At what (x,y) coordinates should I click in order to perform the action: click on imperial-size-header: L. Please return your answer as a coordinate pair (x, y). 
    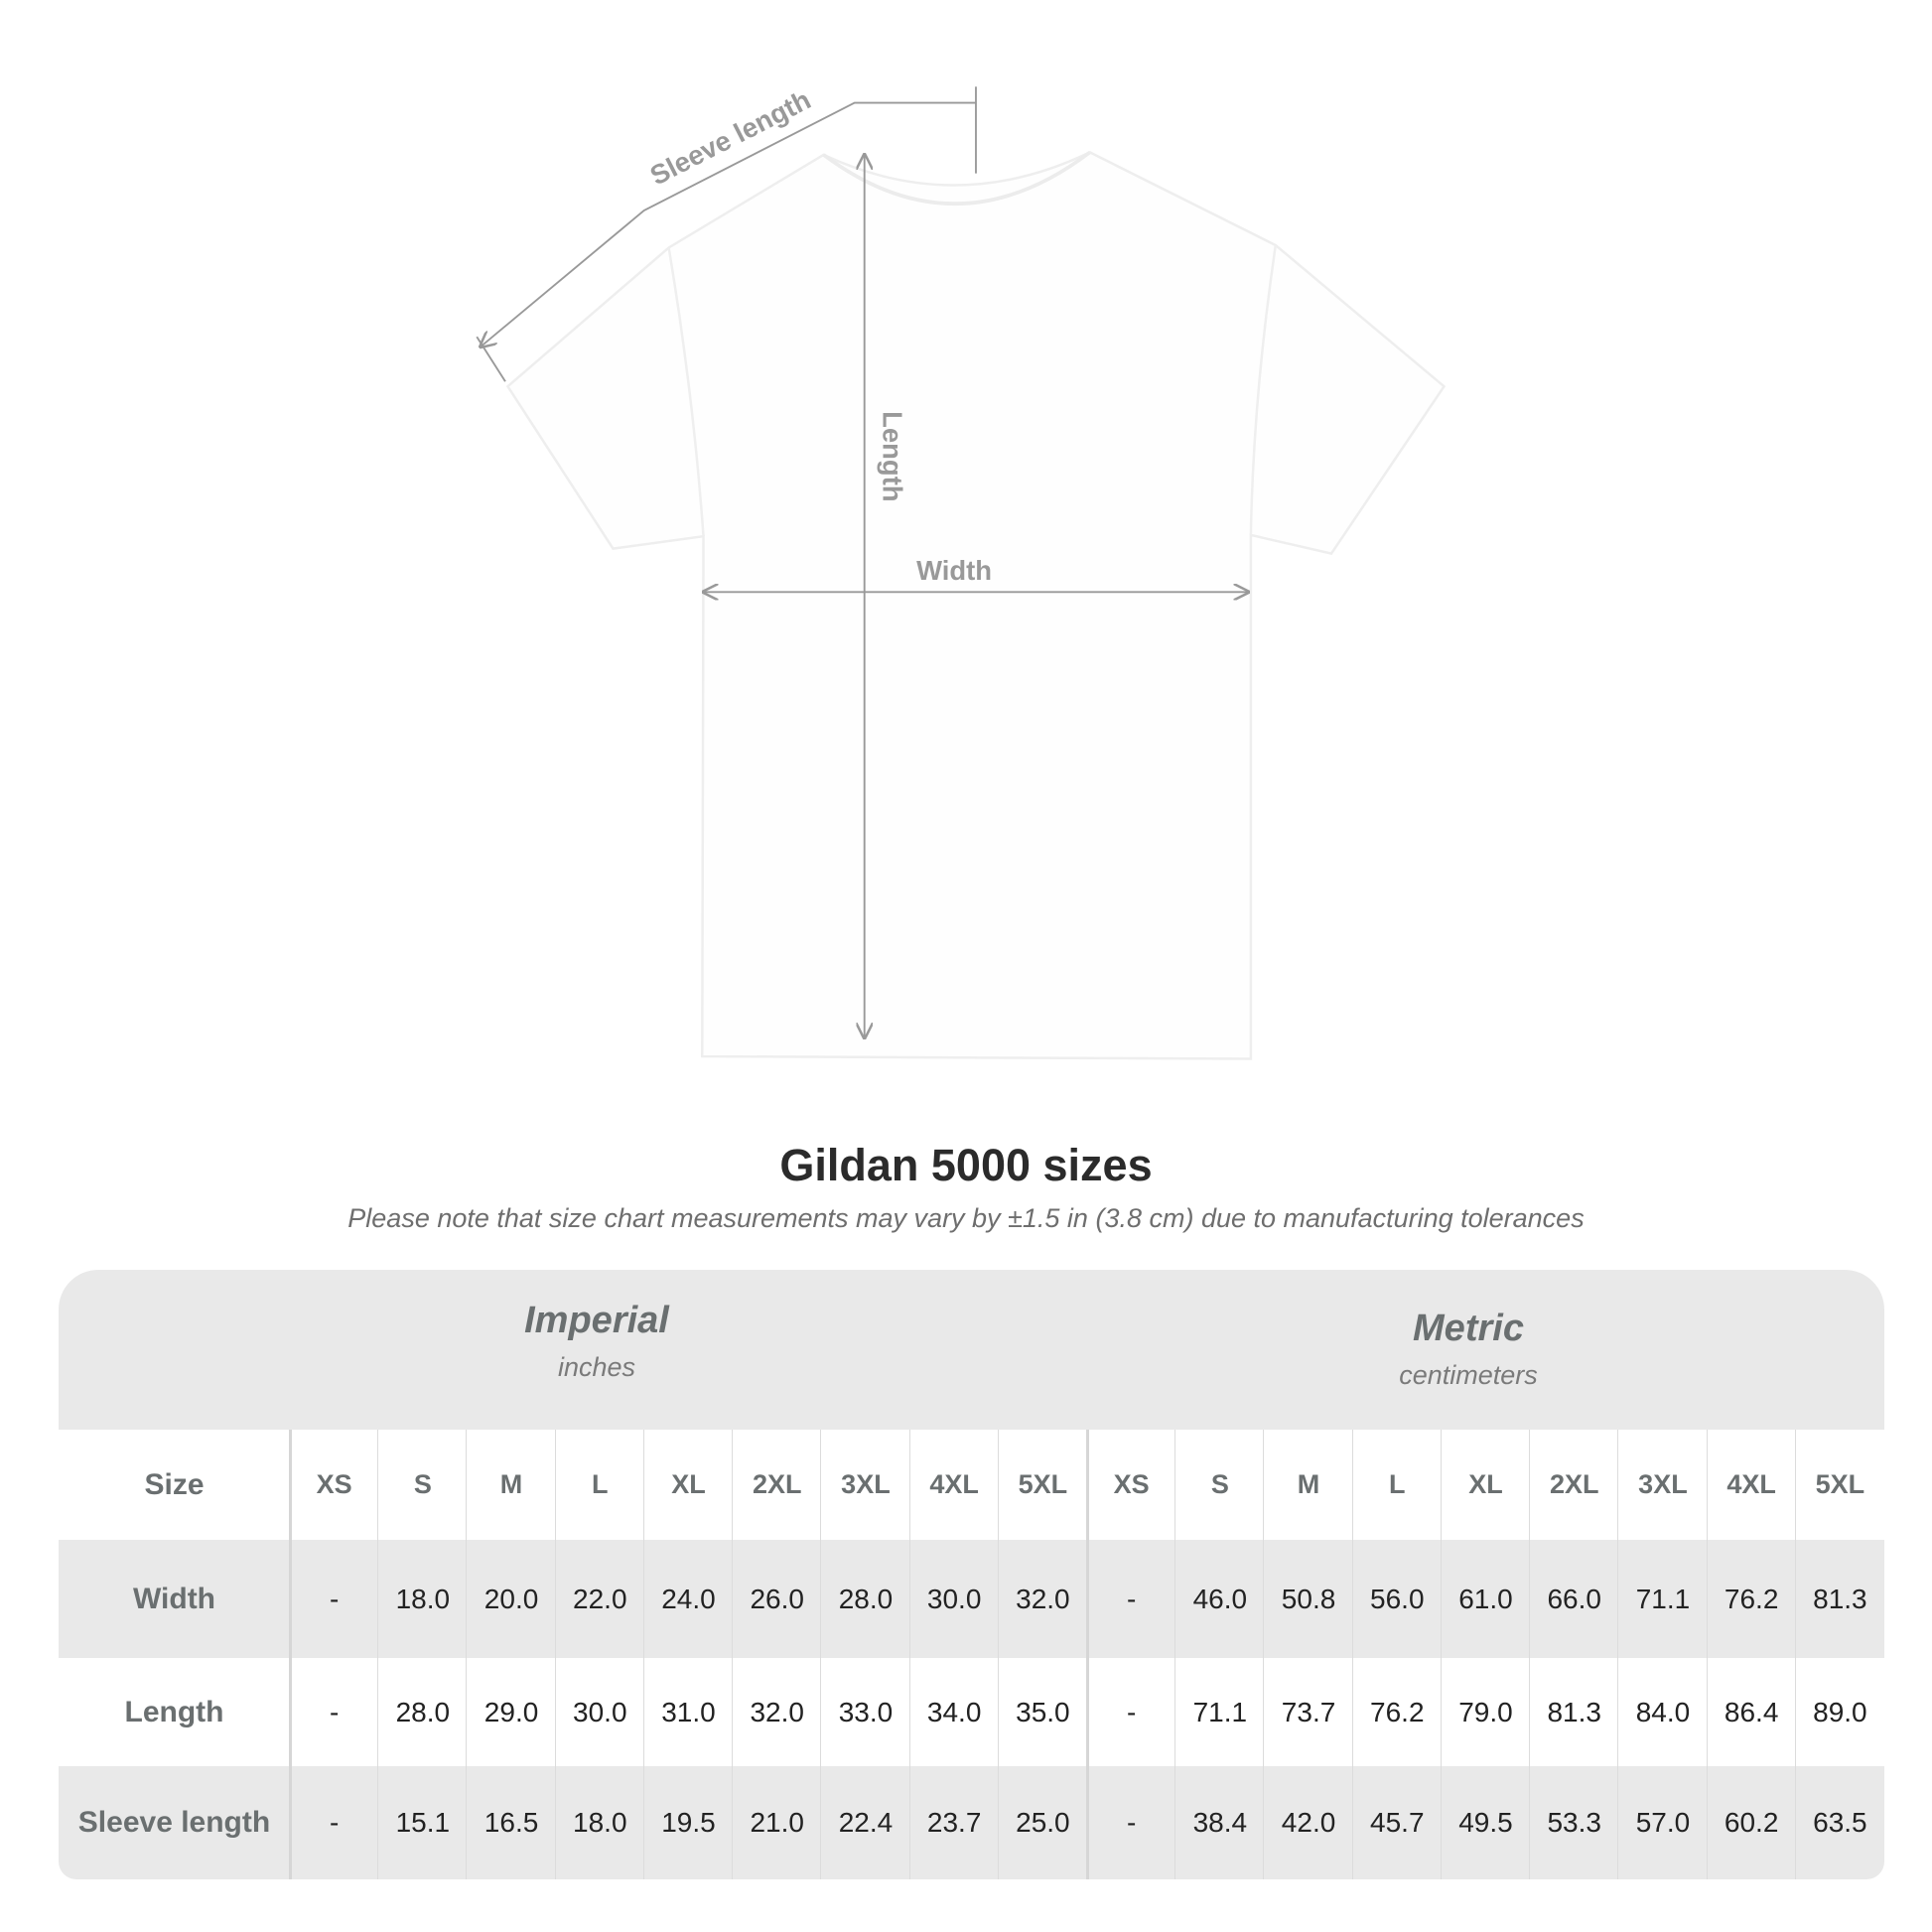
    Looking at the image, I should click on (601, 1484).